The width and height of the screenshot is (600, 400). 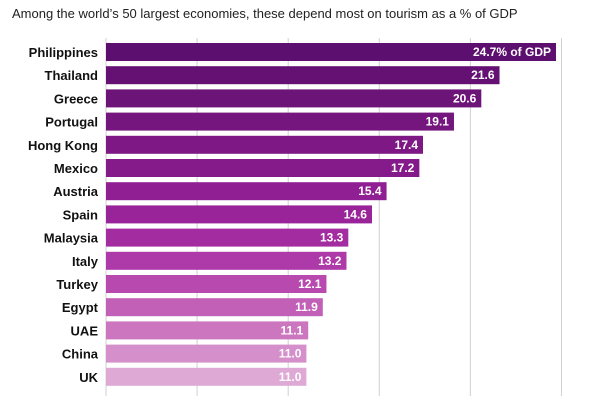 I want to click on bar-egypt, so click(x=214, y=307).